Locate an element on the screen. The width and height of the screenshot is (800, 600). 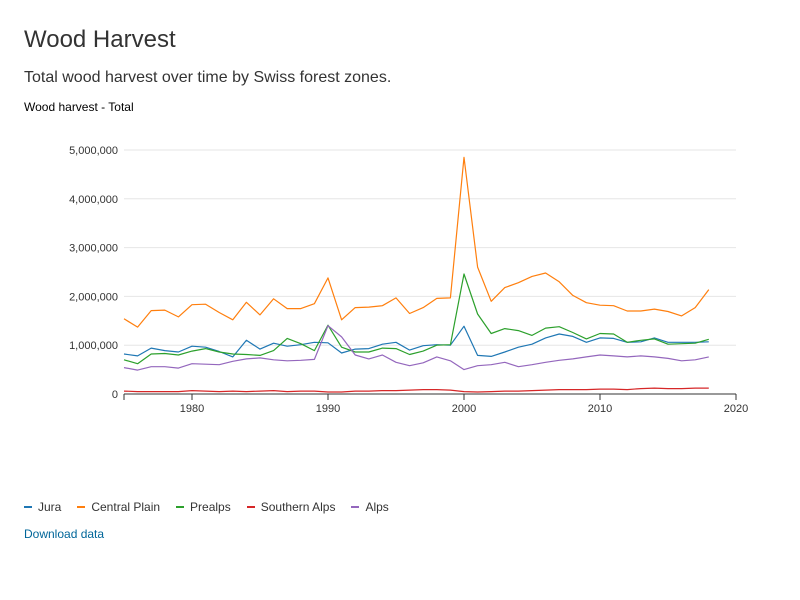
page-title: Wood Harvest is located at coordinates (100, 39).